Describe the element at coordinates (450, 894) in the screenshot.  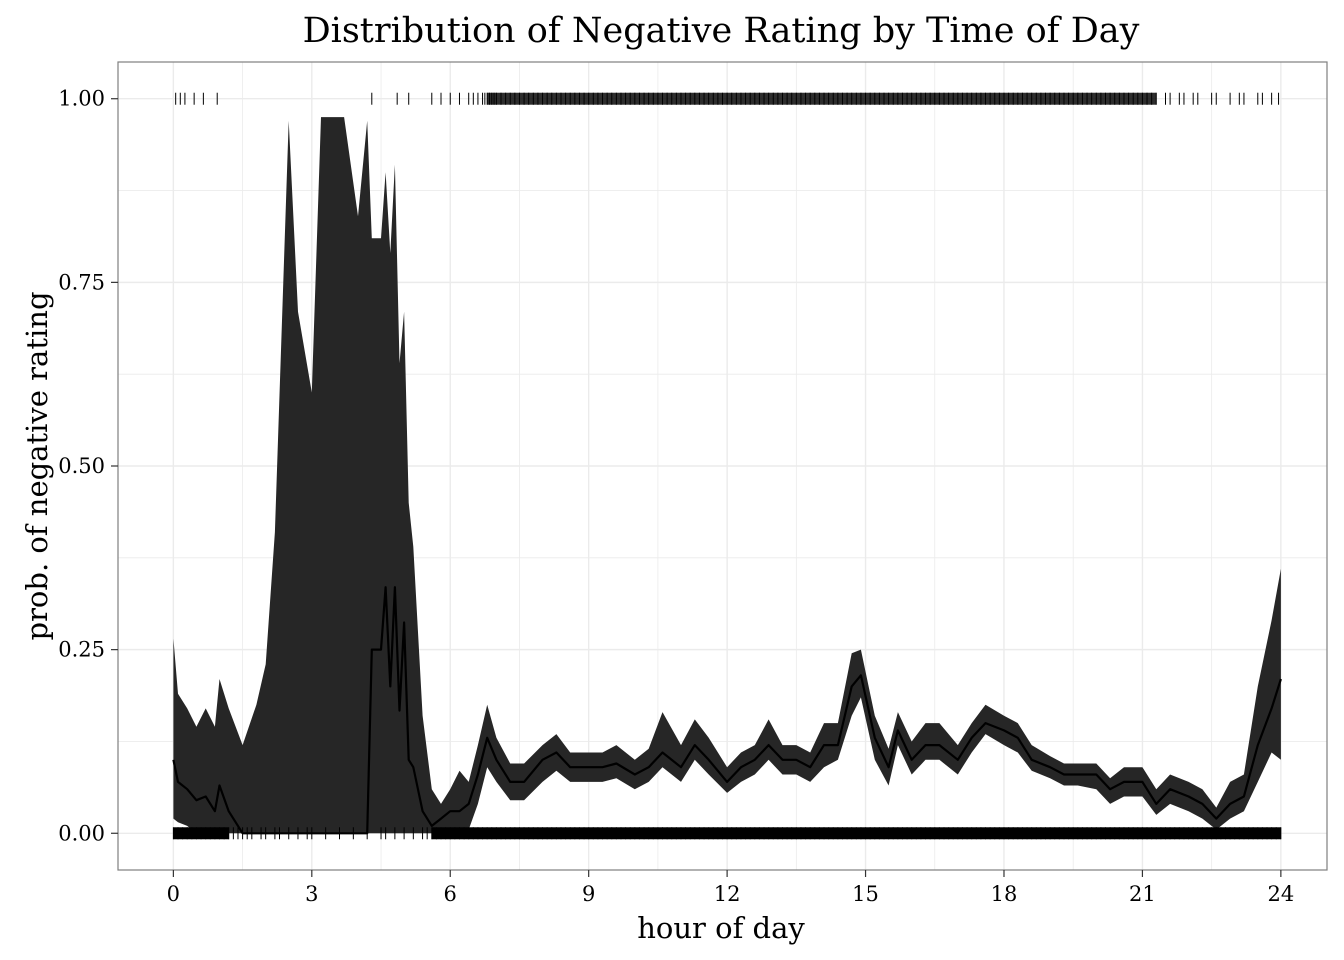
I see `x-tick-label: 6` at that location.